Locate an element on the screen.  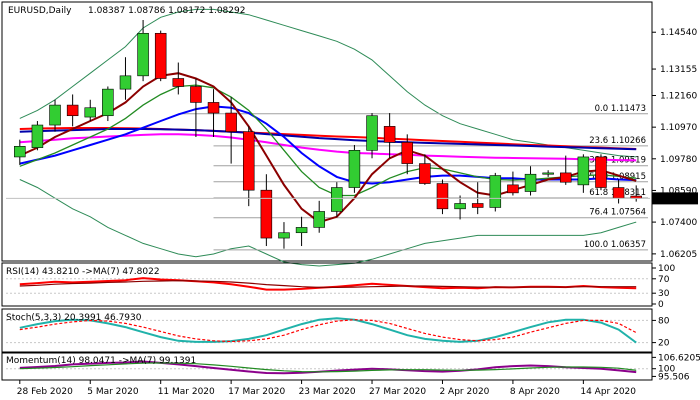
y-tick-label: 1.14540 is located at coordinates (678, 33).